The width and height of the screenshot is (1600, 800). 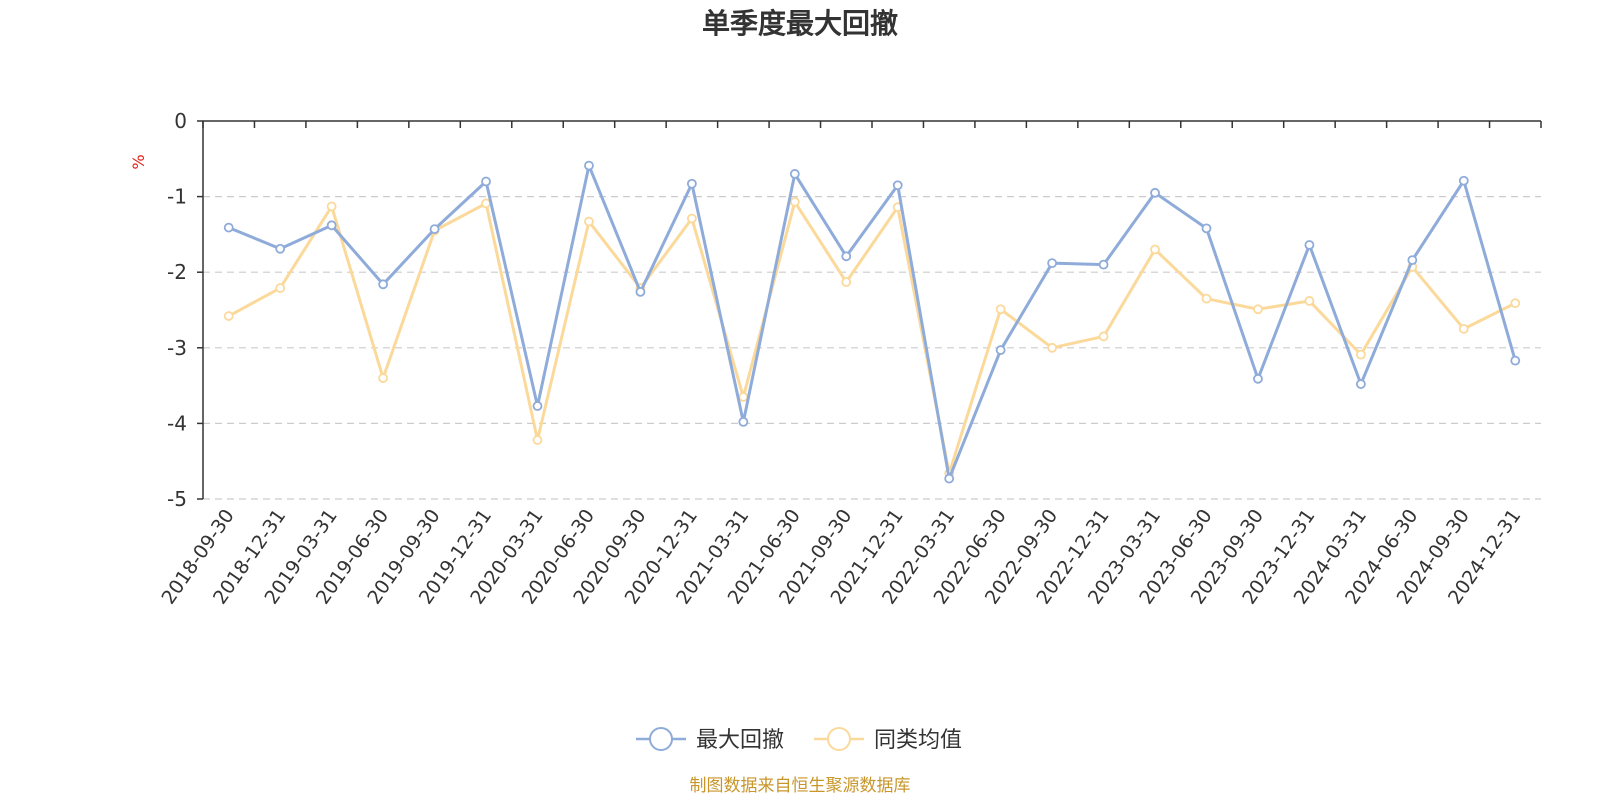 I want to click on source-note: 制图数据来自恒生聚源数据库, so click(x=800, y=786).